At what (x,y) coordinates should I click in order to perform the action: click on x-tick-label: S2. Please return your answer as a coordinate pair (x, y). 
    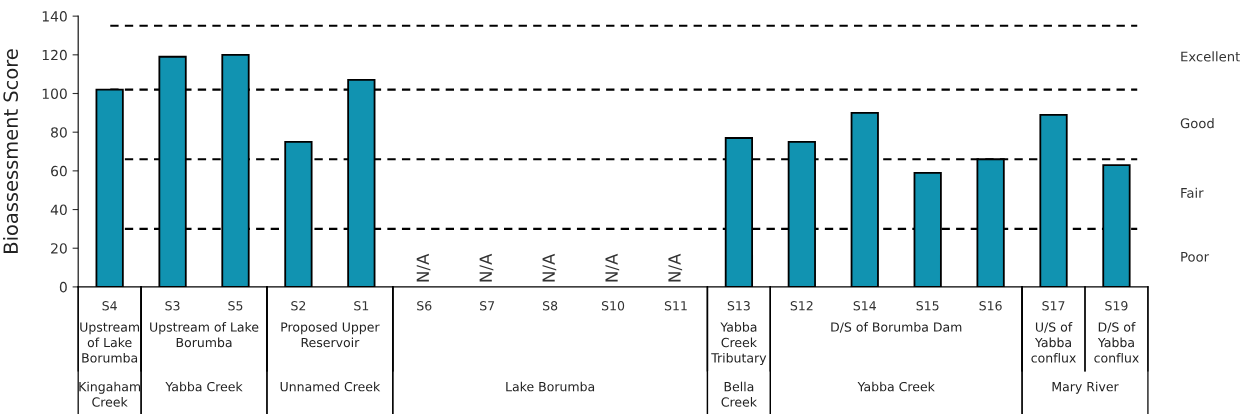
    Looking at the image, I should click on (298, 306).